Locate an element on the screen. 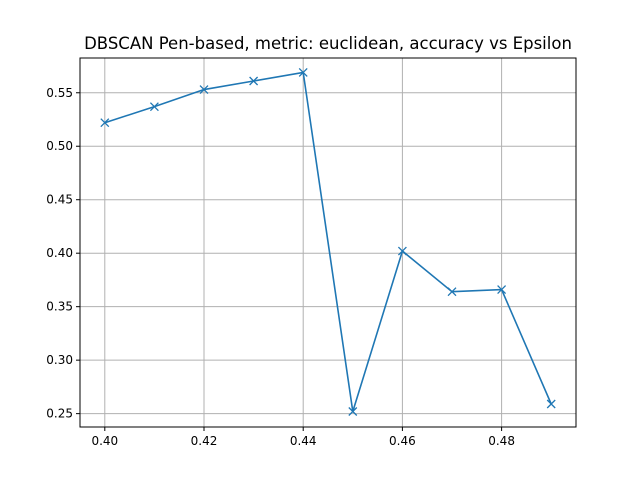 The image size is (640, 480). x-tick-label: 0.44 is located at coordinates (303, 441).